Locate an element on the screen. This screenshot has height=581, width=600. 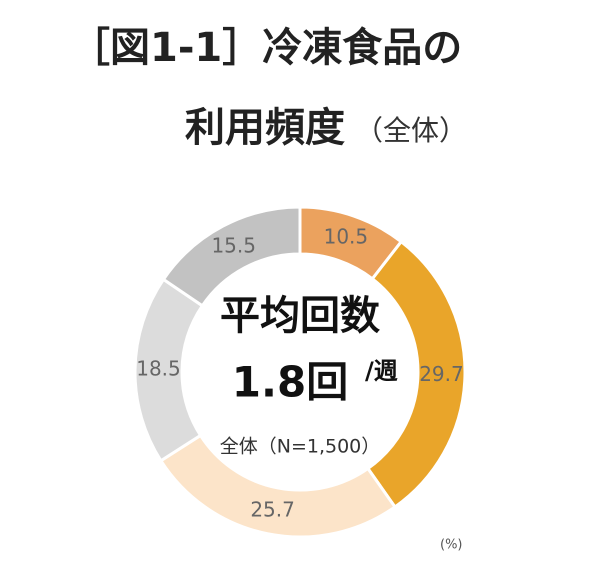
unit-label: (%) is located at coordinates (451, 545).